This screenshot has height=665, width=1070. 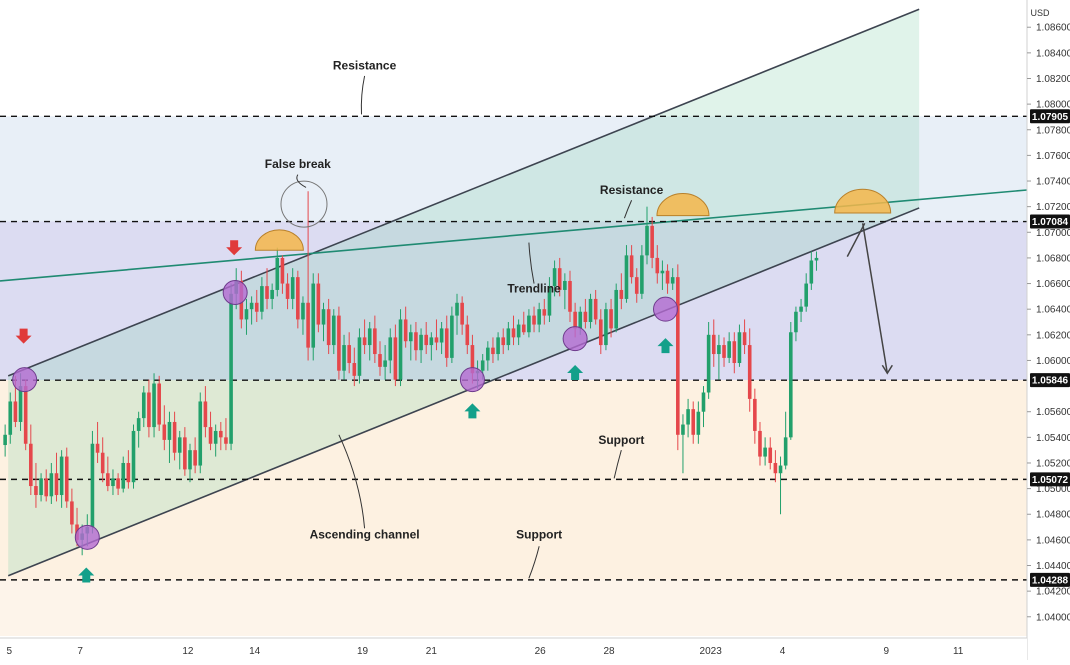 What do you see at coordinates (80, 651) in the screenshot?
I see `time-tick-label-1: 7` at bounding box center [80, 651].